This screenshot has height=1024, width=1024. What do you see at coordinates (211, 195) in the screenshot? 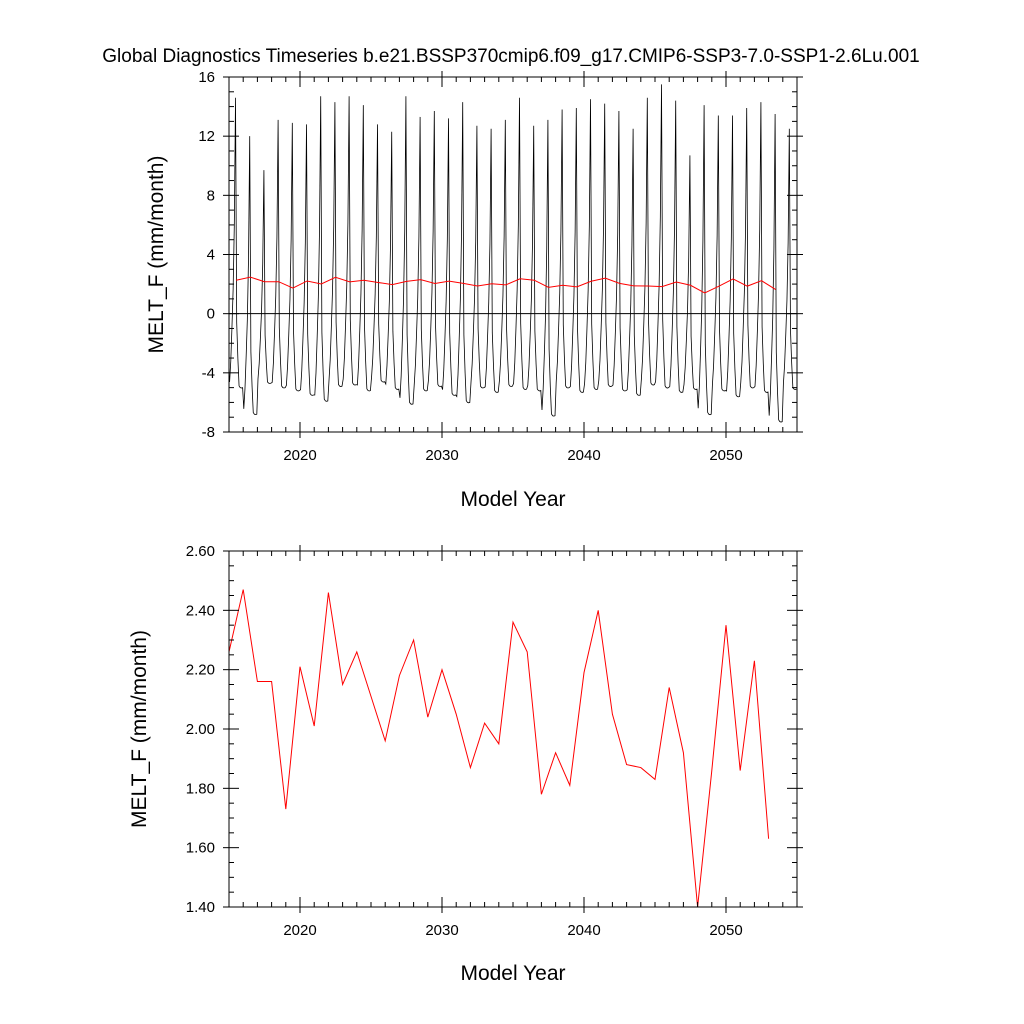
I see `y-tick-label: 8` at bounding box center [211, 195].